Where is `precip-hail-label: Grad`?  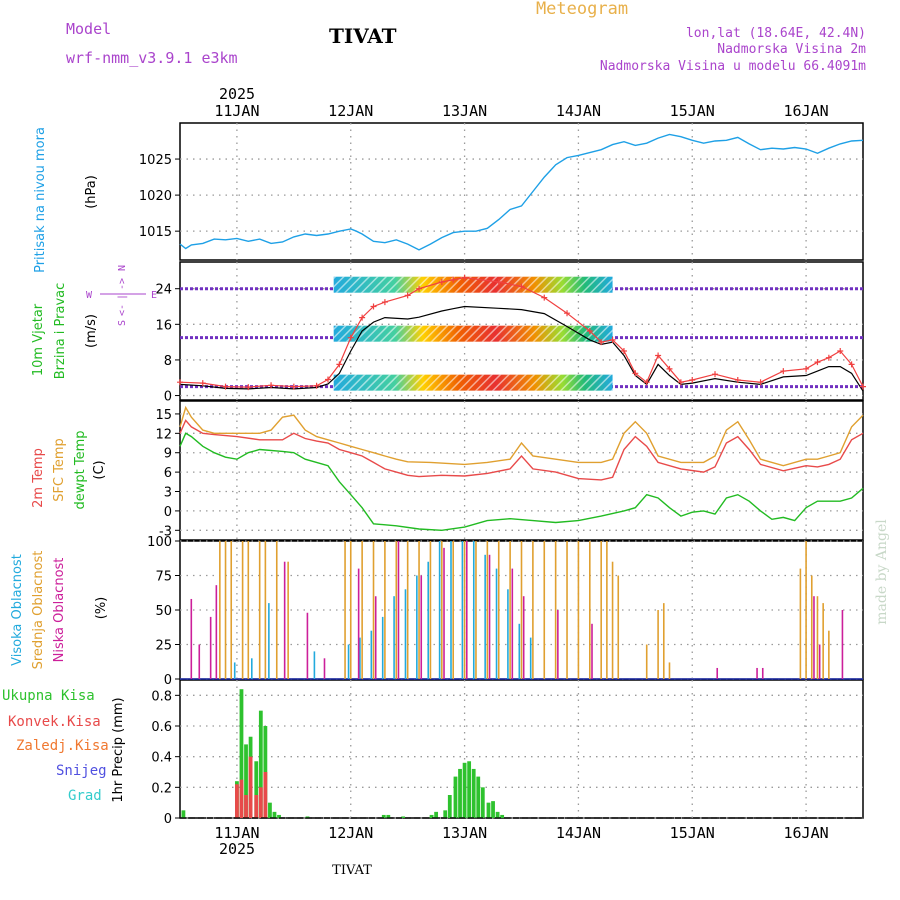 precip-hail-label: Grad is located at coordinates (85, 796).